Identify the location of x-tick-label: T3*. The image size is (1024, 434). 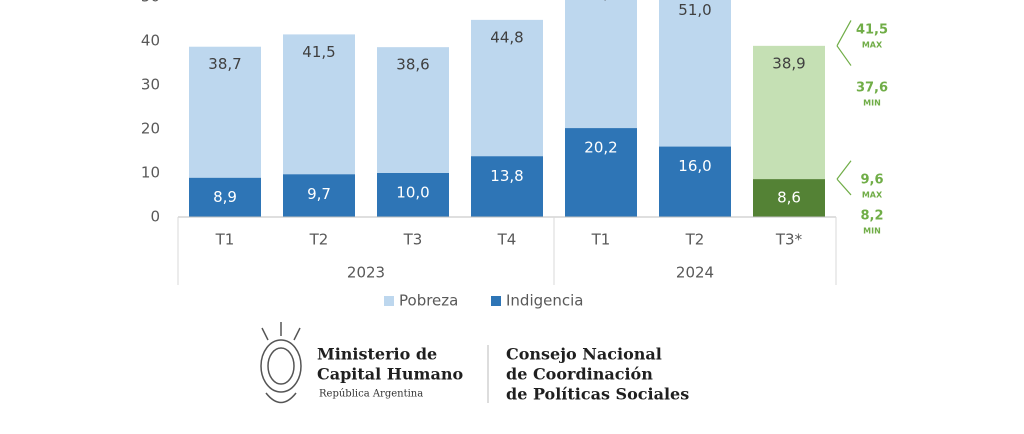
(789, 240).